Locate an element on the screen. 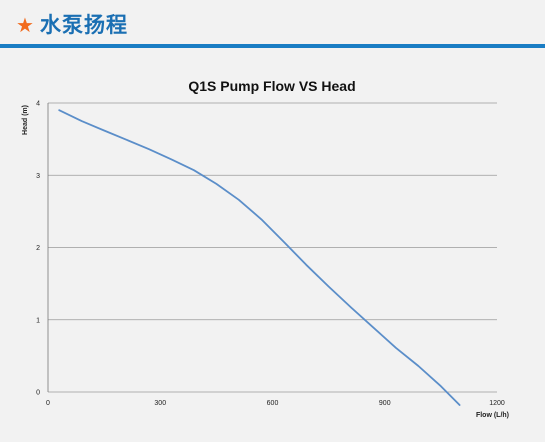 The image size is (545, 442). x-tick-label-1: 300 is located at coordinates (160, 403).